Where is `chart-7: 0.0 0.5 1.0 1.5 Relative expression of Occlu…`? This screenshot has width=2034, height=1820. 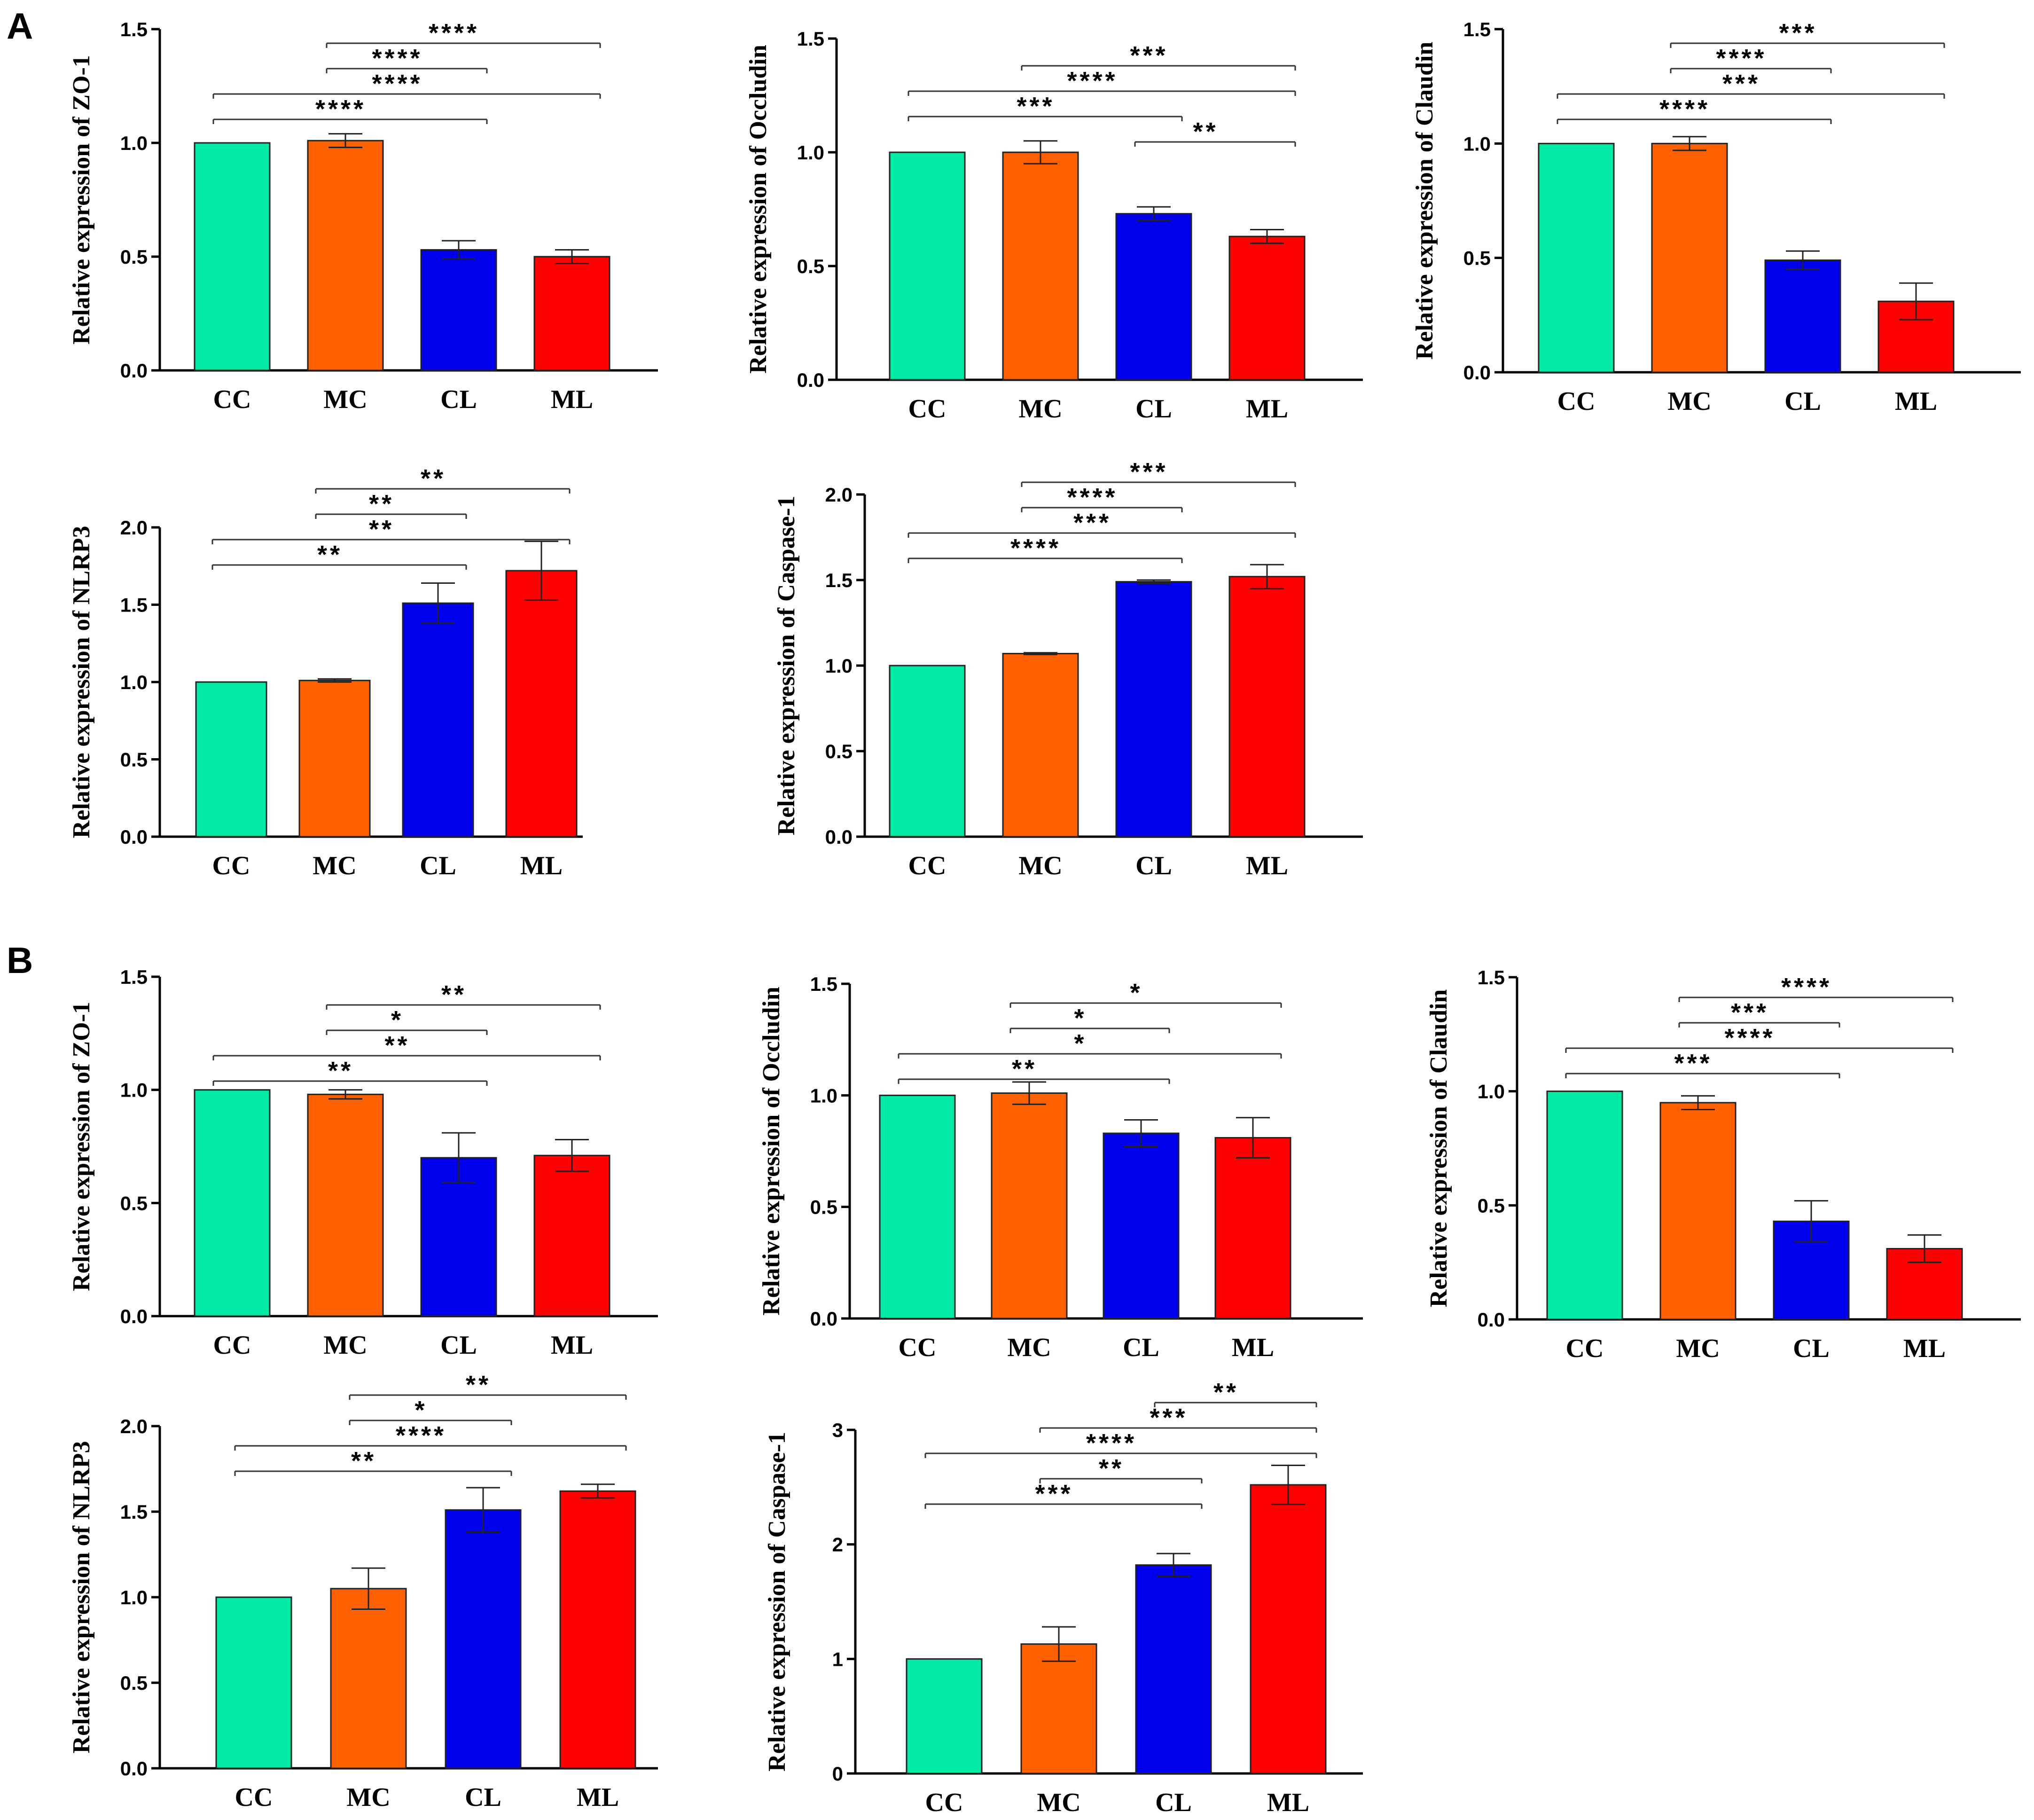
chart-7: 0.0 0.5 1.0 1.5 Relative expression of Occlu… is located at coordinates (1061, 1167).